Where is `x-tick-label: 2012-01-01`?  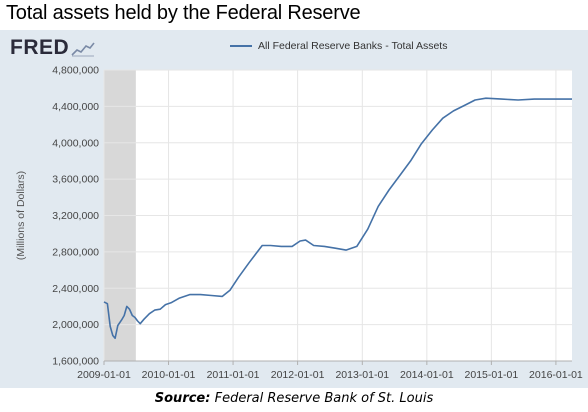
x-tick-label: 2012-01-01 is located at coordinates (298, 375).